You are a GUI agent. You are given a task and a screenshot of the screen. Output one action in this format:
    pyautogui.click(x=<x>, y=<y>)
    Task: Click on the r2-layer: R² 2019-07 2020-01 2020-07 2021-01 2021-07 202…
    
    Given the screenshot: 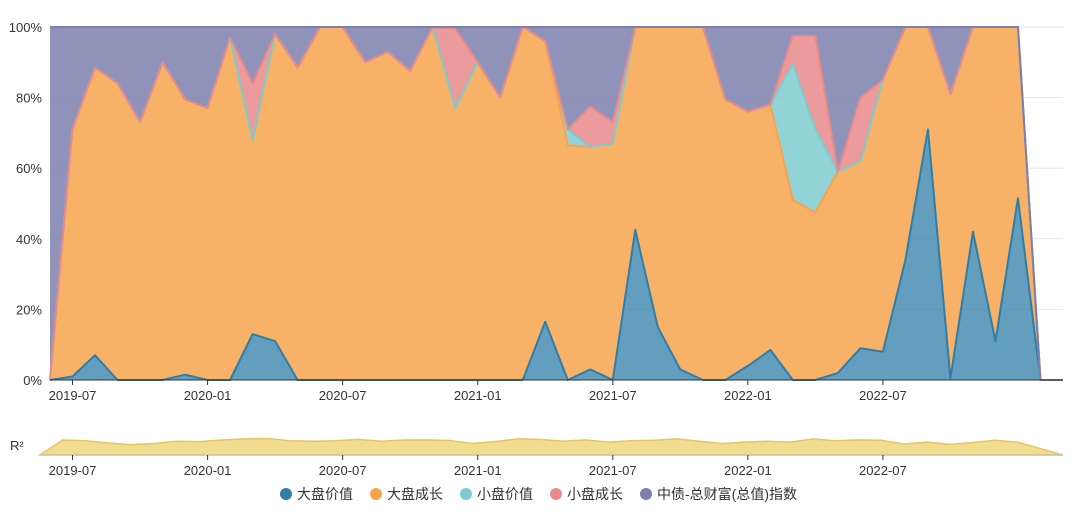 What is the action you would take?
    pyautogui.click(x=537, y=457)
    